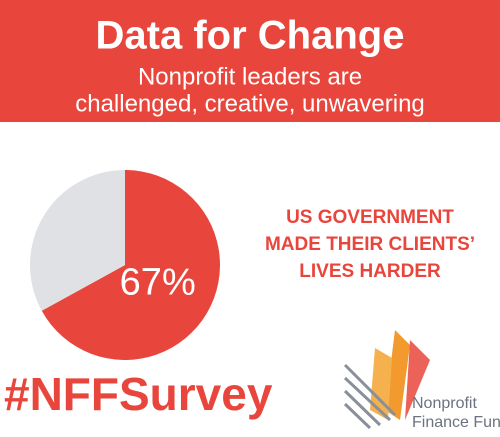 This screenshot has width=500, height=437. I want to click on hashtag: #NFFSurvey, so click(138, 394).